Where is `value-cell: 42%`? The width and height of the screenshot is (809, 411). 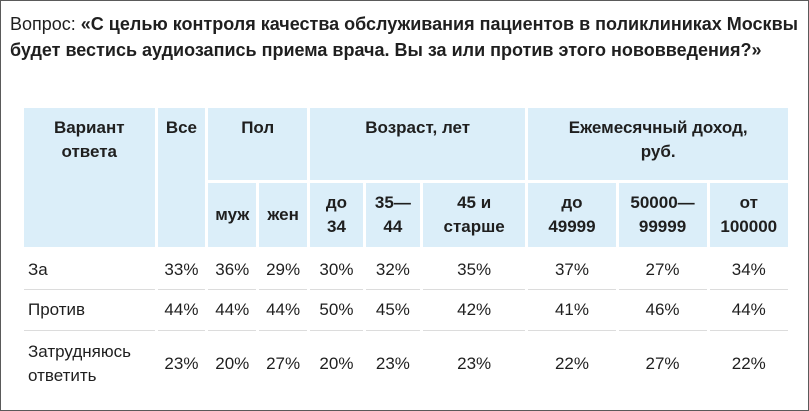 value-cell: 42% is located at coordinates (474, 310).